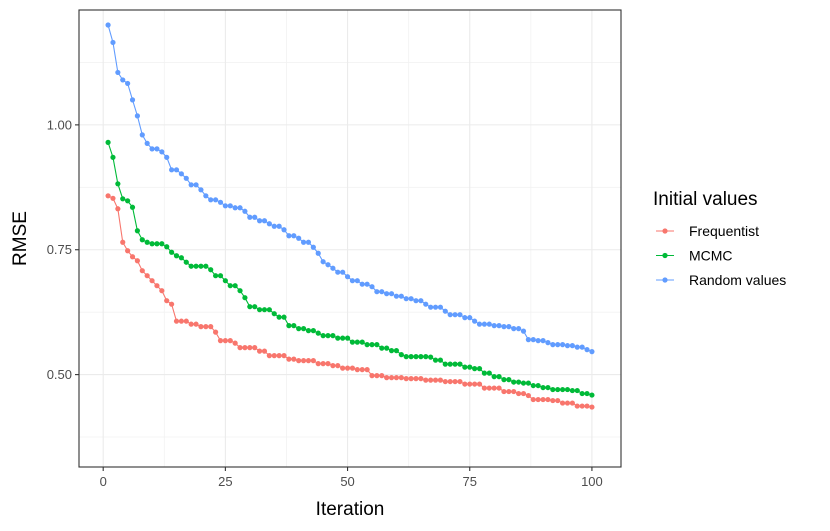  I want to click on legend-item-frequentist: Frequentist, so click(707, 231).